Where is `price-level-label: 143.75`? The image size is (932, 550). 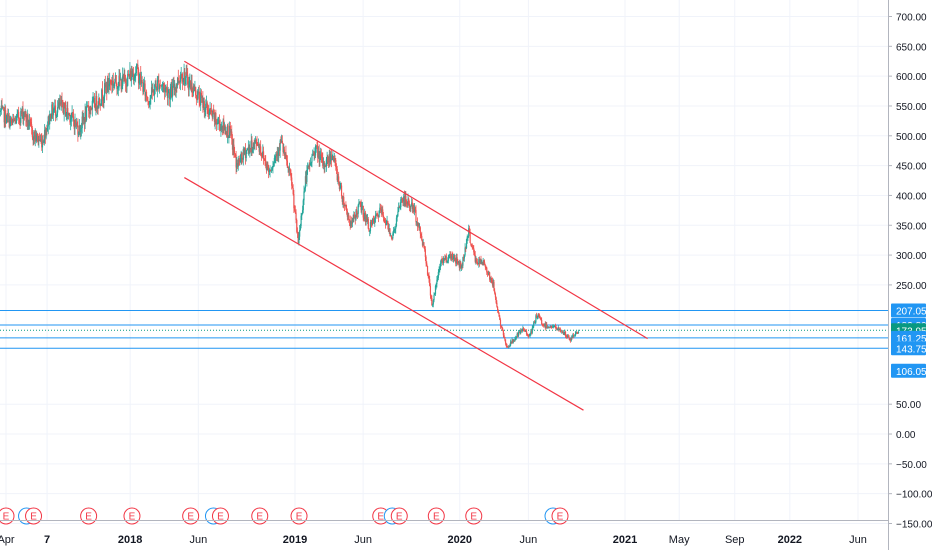
price-level-label: 143.75 is located at coordinates (909, 348).